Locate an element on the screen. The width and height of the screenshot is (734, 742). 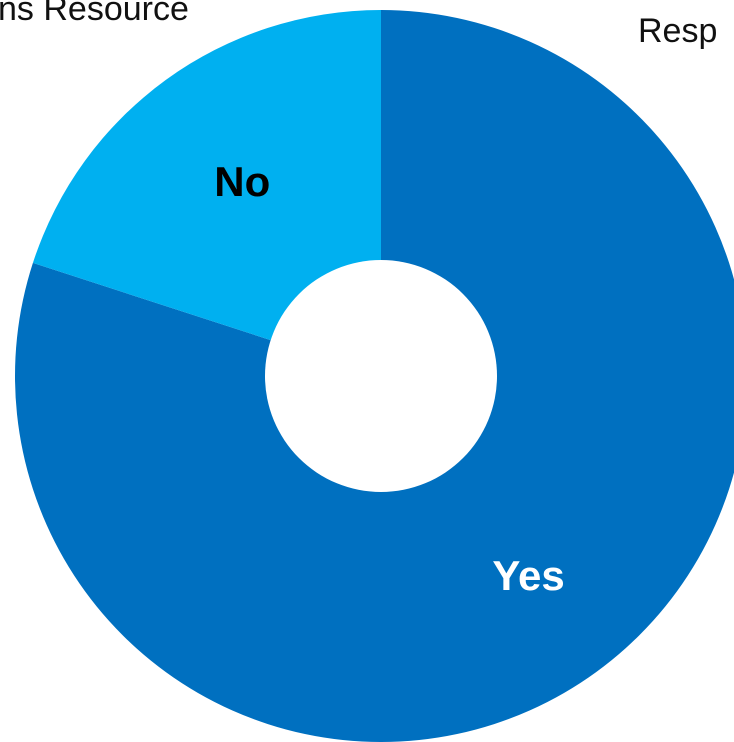
donut-hole is located at coordinates (381, 376).